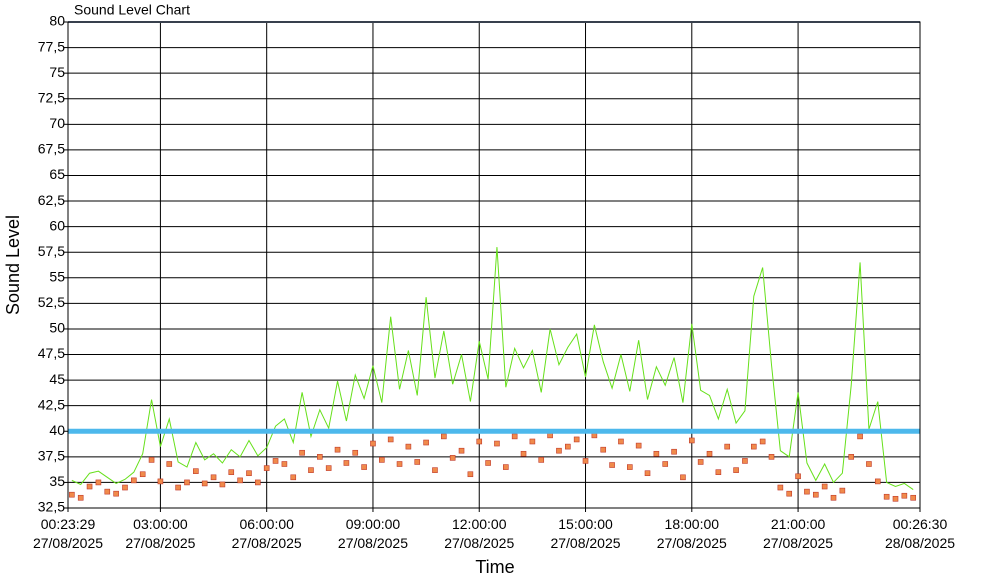 The image size is (990, 588). What do you see at coordinates (51, 404) in the screenshot?
I see `y-tick-label: 42,5` at bounding box center [51, 404].